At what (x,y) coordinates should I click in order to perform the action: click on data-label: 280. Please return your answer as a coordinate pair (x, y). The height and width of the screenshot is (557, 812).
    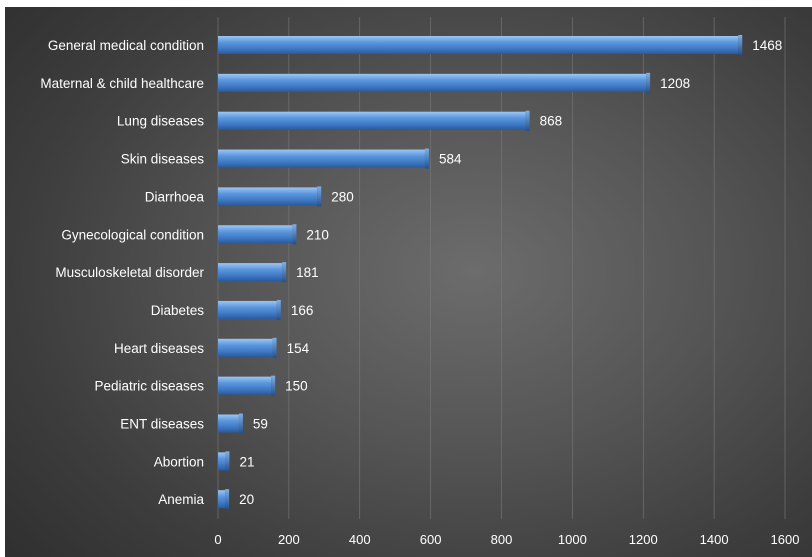
    Looking at the image, I should click on (342, 196).